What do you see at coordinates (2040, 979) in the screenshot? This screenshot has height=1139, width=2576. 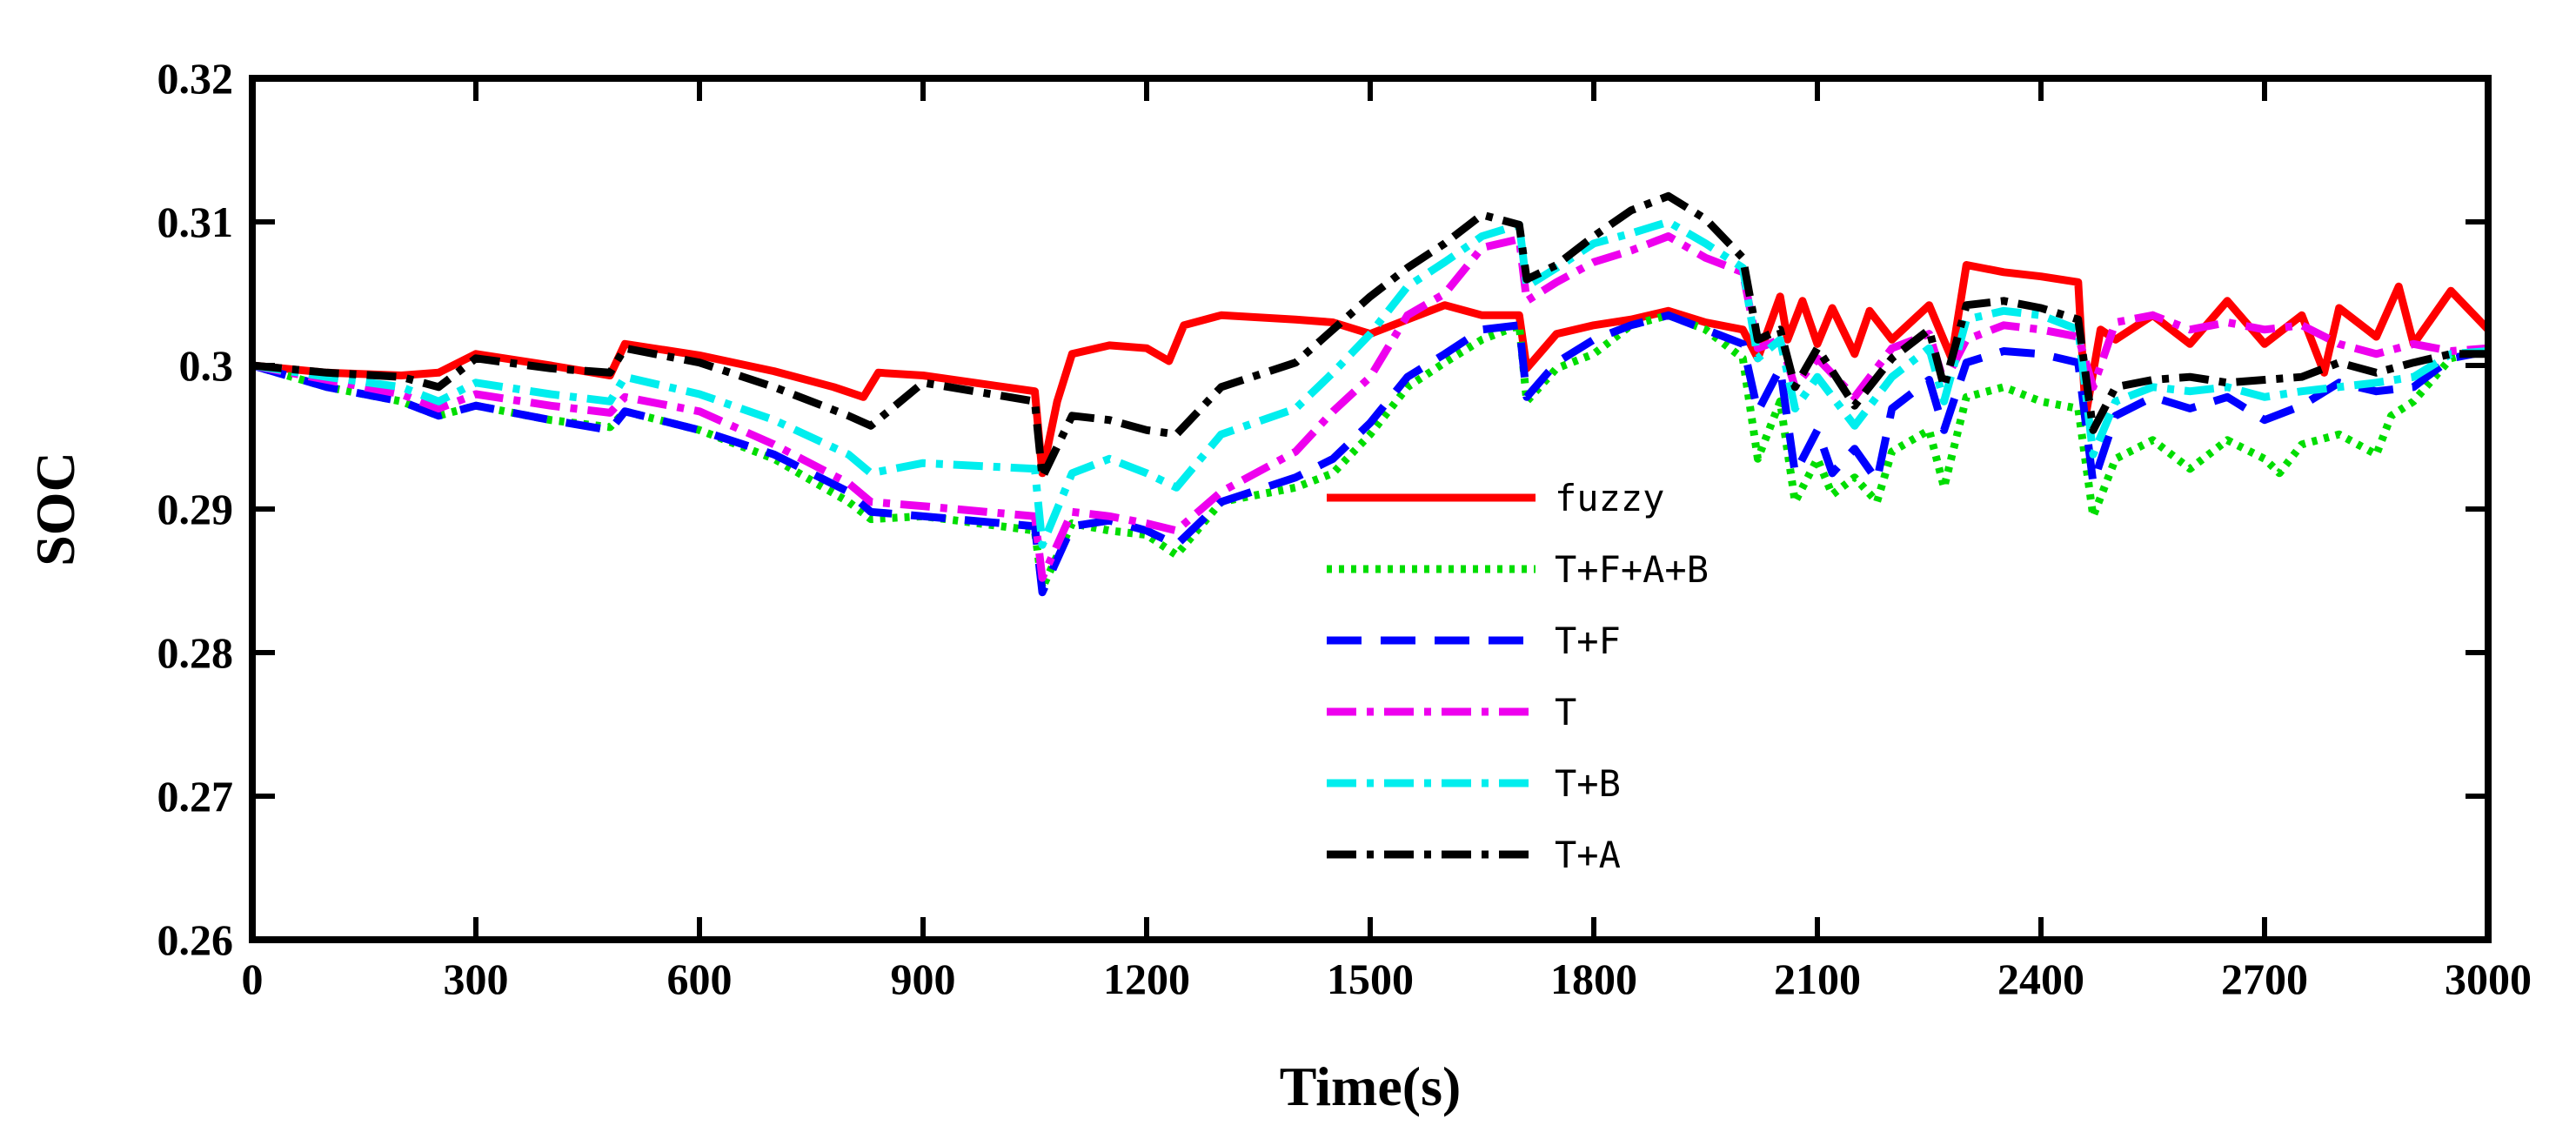 I see `x-tick-label: 2400` at bounding box center [2040, 979].